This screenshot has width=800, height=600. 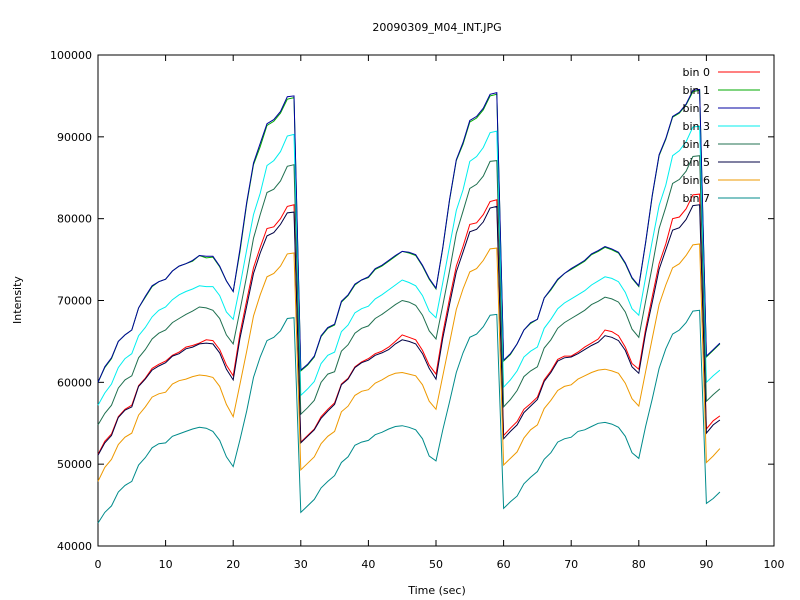 What do you see at coordinates (74, 137) in the screenshot?
I see `y-tick-label: 90000` at bounding box center [74, 137].